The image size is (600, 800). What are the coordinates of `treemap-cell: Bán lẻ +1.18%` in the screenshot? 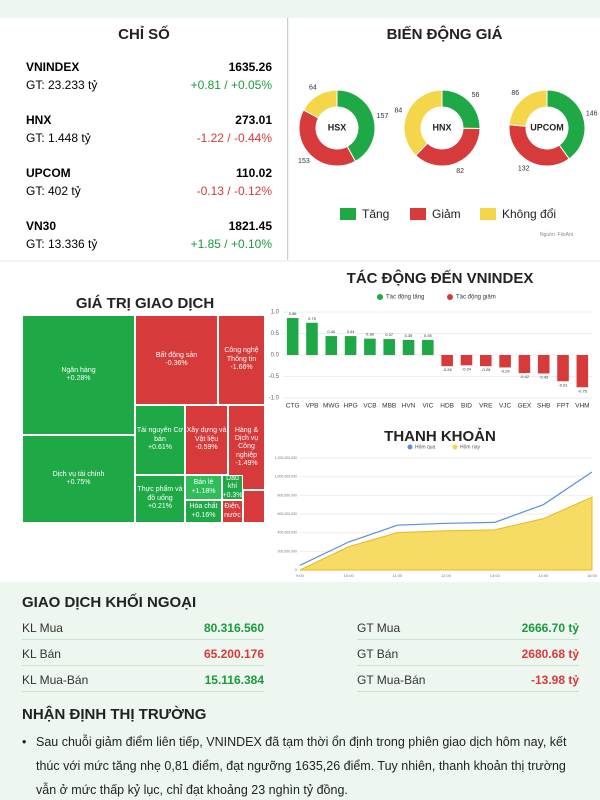 It's located at (203, 487).